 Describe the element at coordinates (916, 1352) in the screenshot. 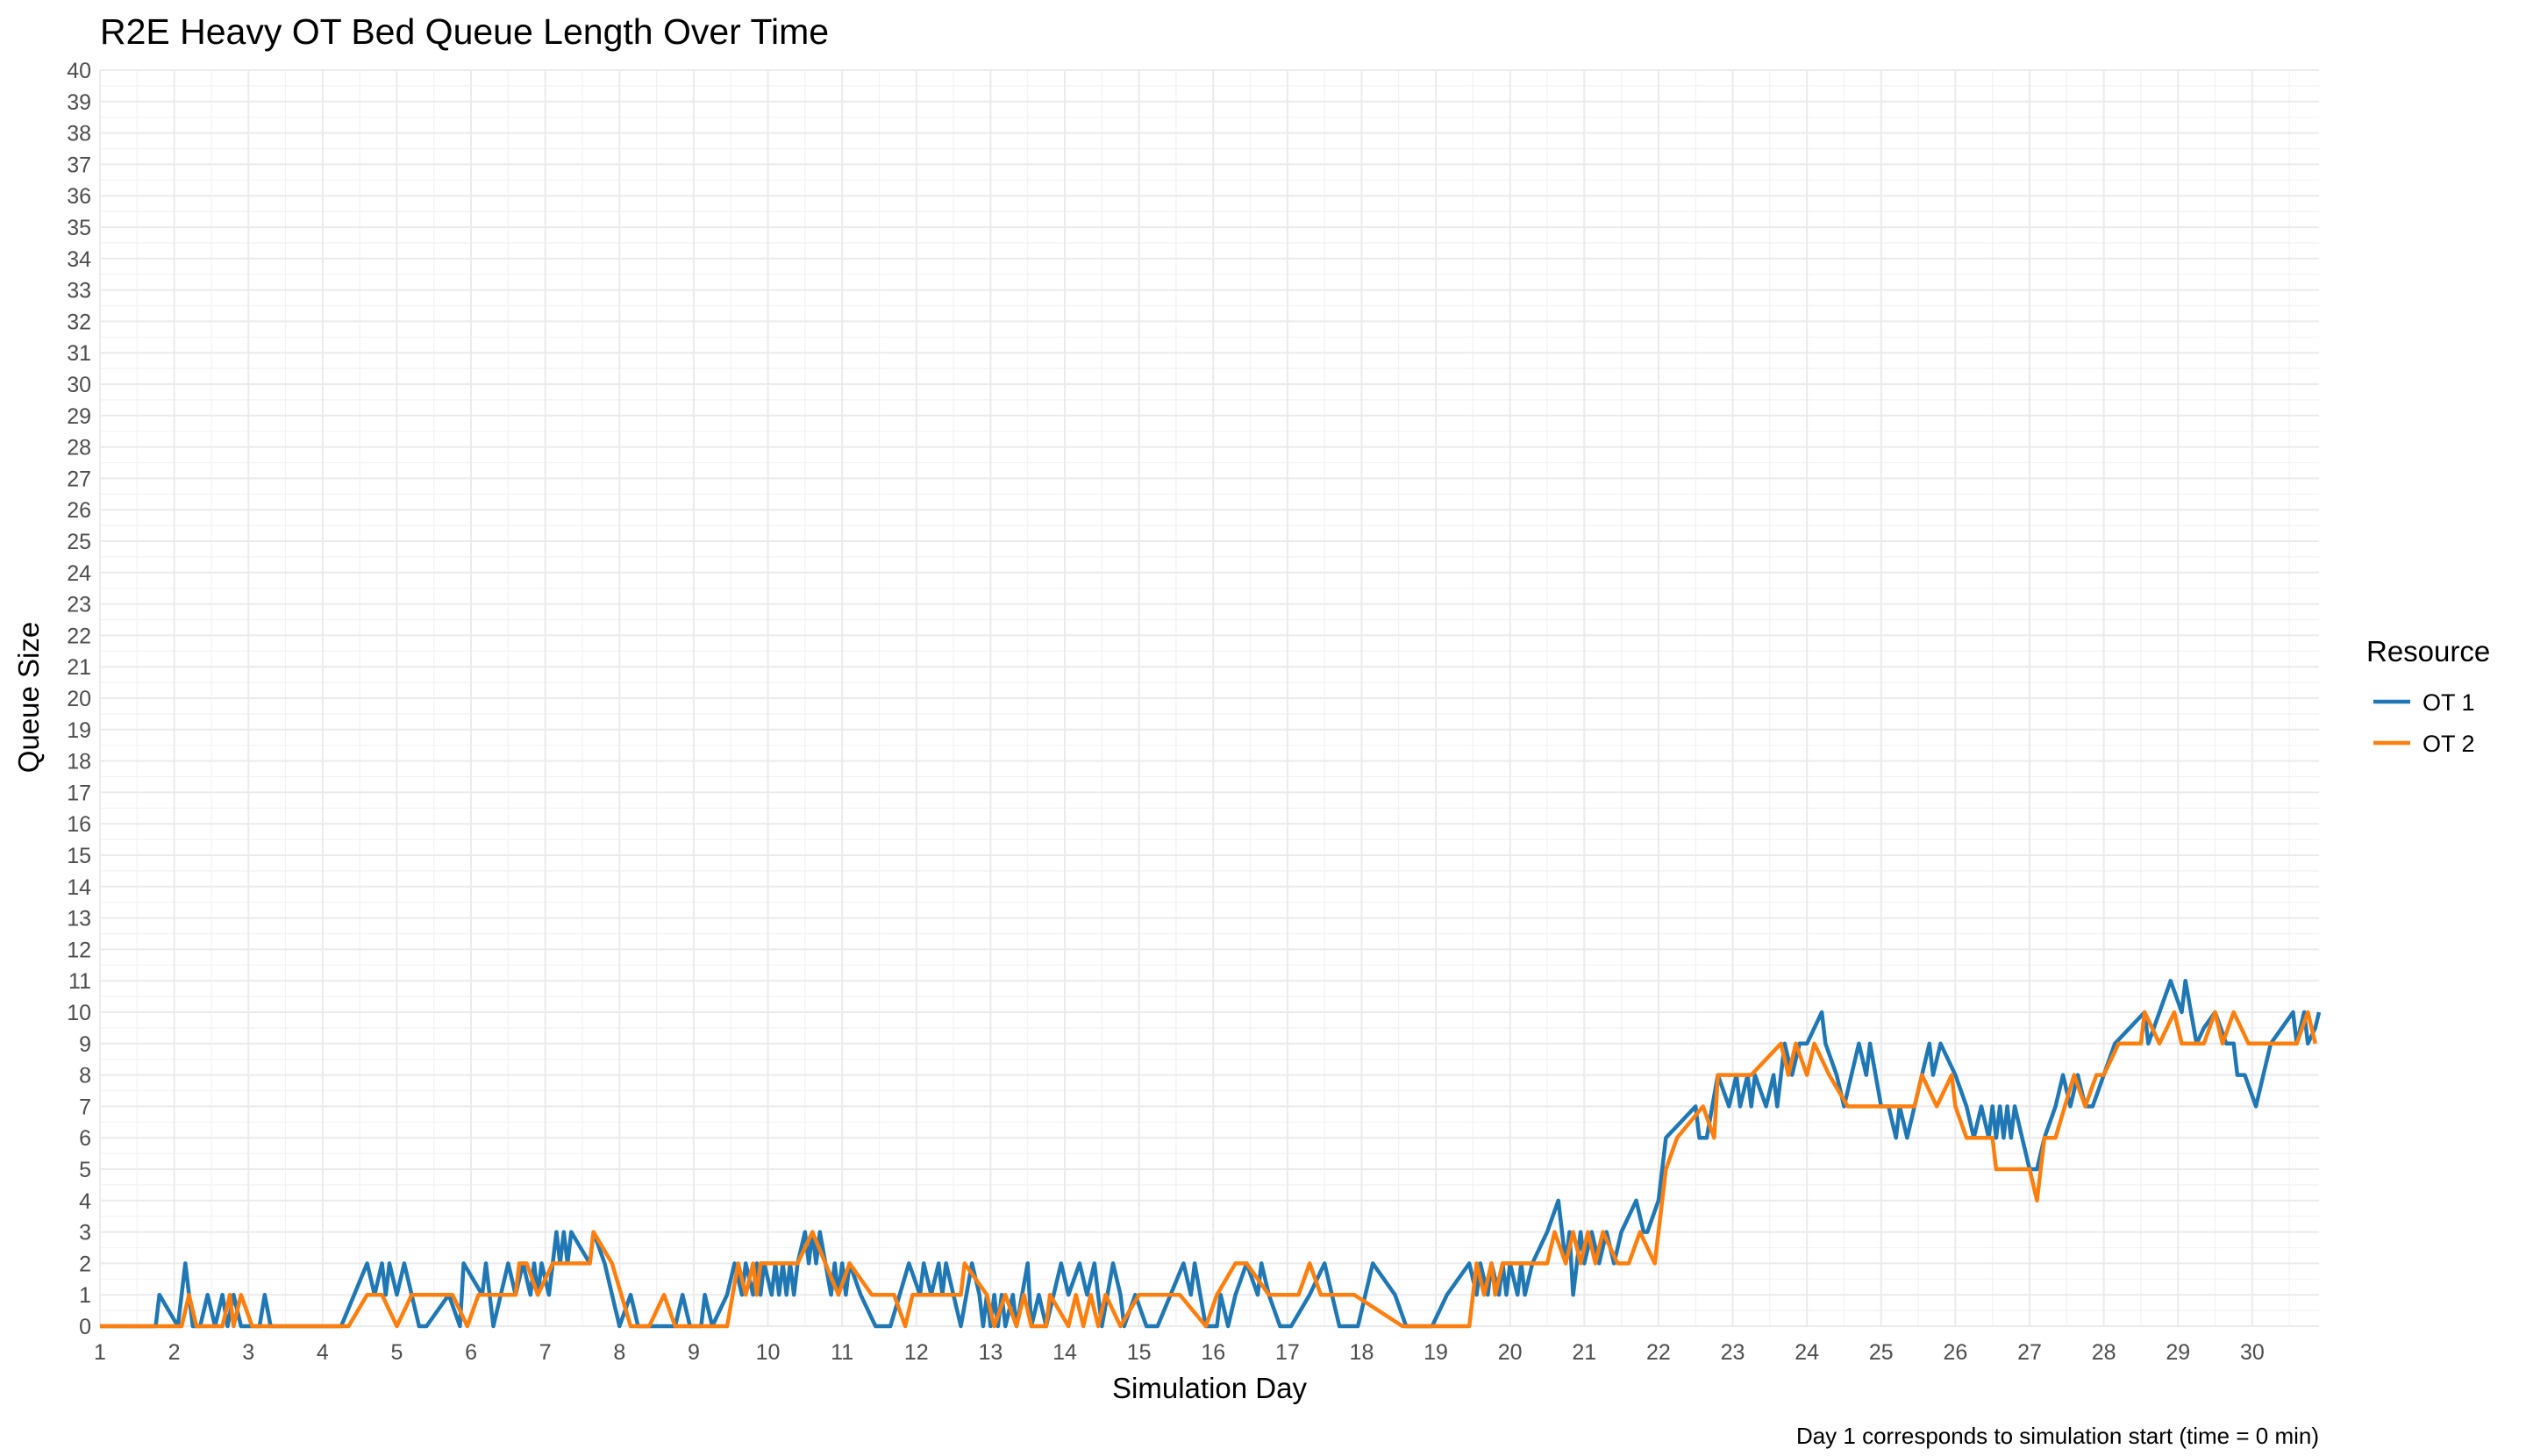

I see `x-tick-label: 12` at that location.